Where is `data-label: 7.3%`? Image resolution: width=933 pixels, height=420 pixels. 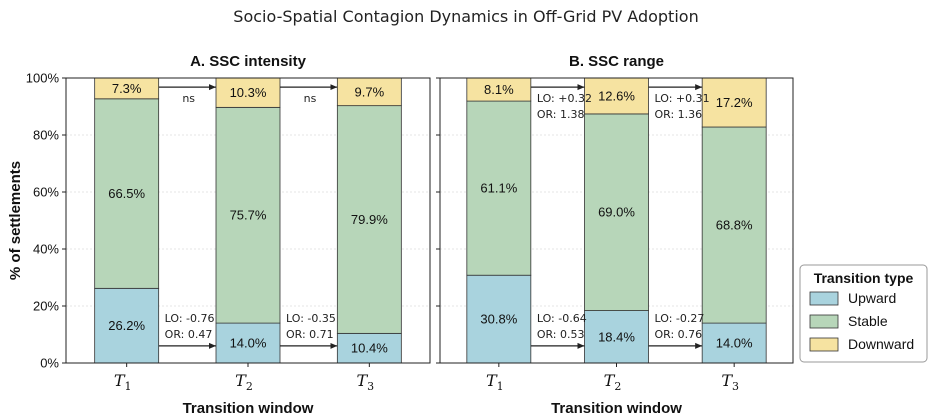
data-label: 7.3% is located at coordinates (127, 88).